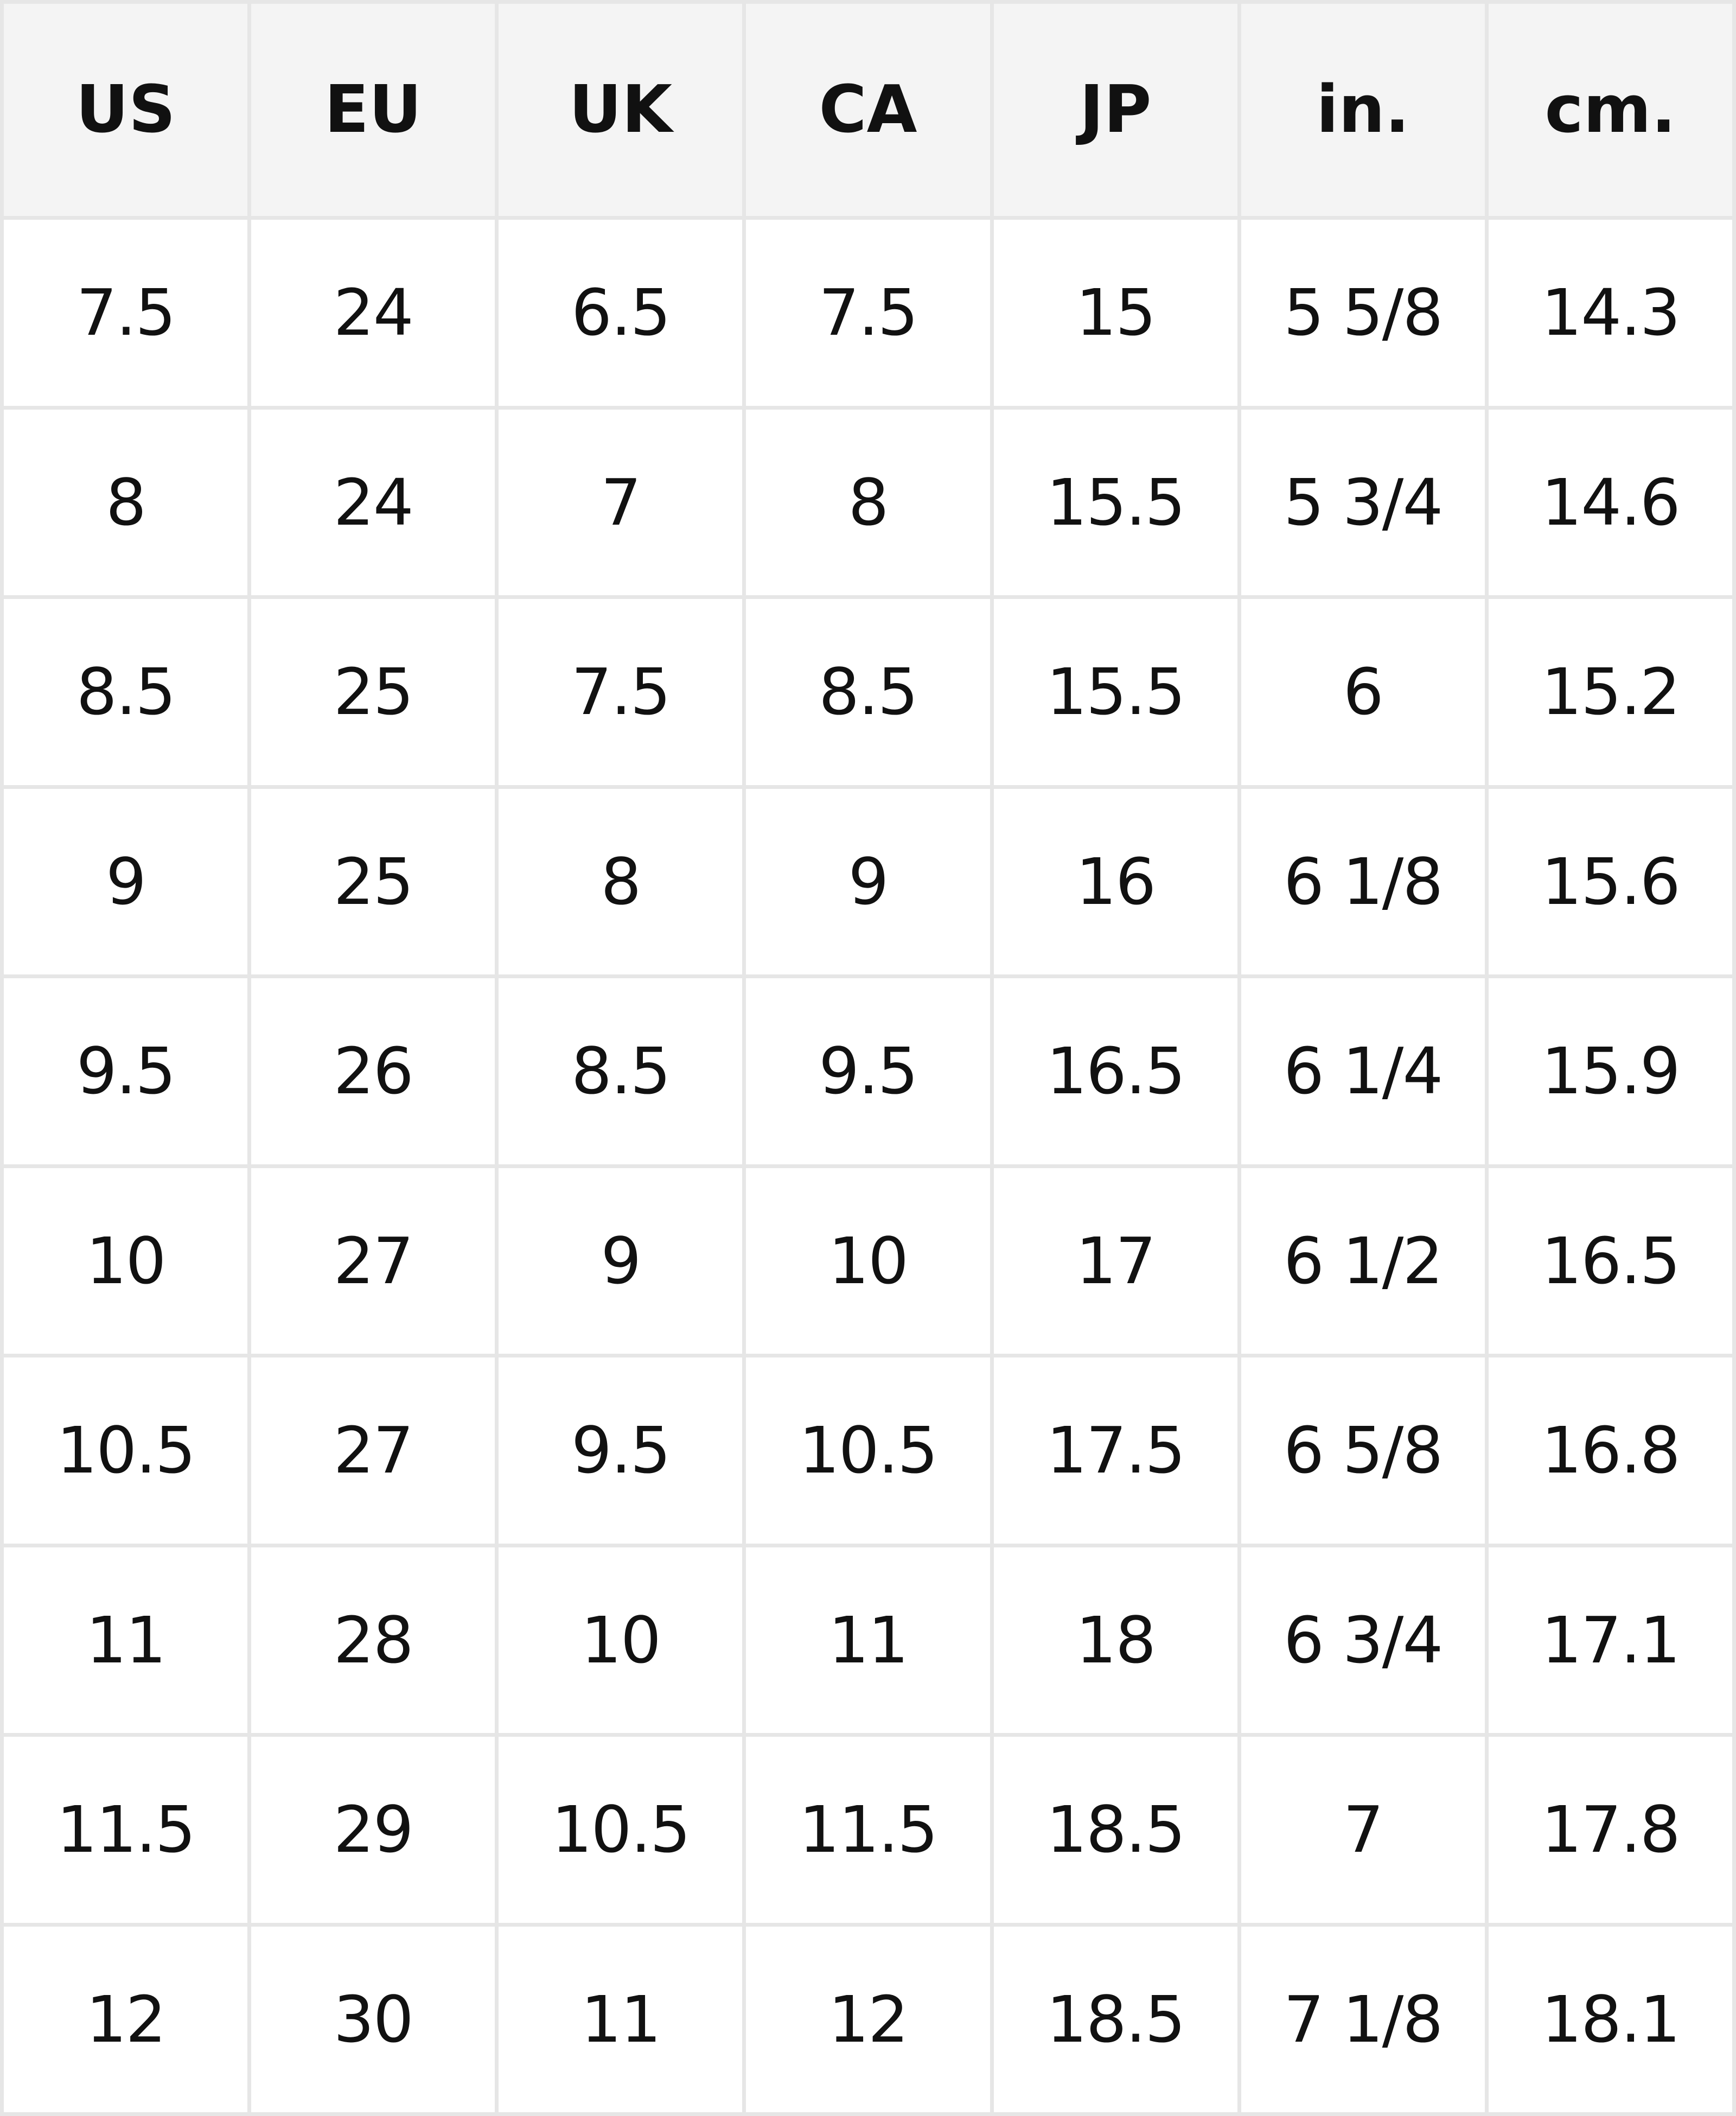 This screenshot has width=1736, height=2116. I want to click on table-cell: 5 3/4, so click(1363, 502).